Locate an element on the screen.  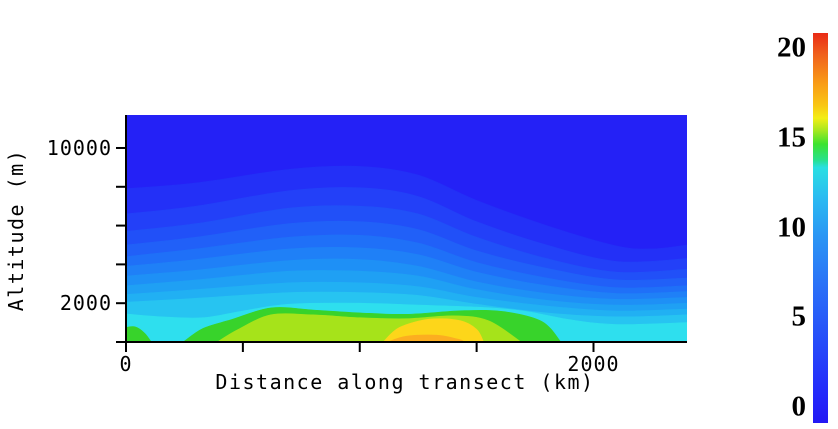
colorbar-tick-label: 10 is located at coordinates (791, 227).